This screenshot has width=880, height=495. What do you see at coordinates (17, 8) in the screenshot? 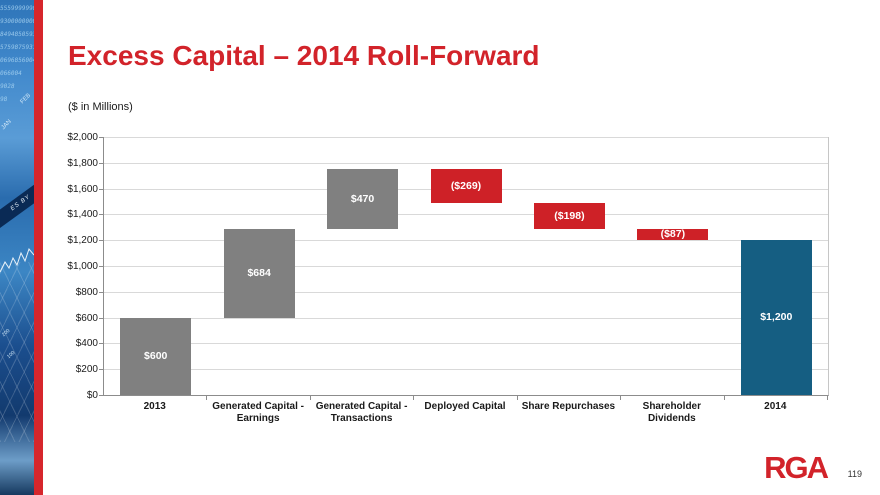
I see `sidebar-number-string: 5559999990` at bounding box center [17, 8].